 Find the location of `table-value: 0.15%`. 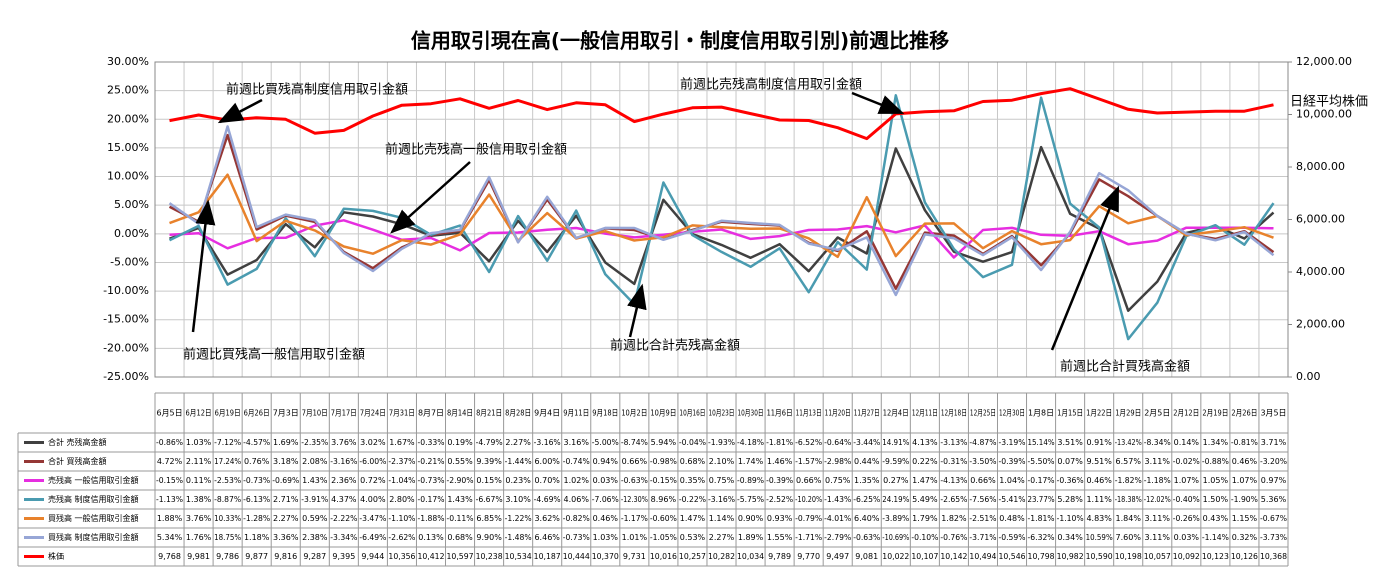

table-value: 0.15% is located at coordinates (489, 480).